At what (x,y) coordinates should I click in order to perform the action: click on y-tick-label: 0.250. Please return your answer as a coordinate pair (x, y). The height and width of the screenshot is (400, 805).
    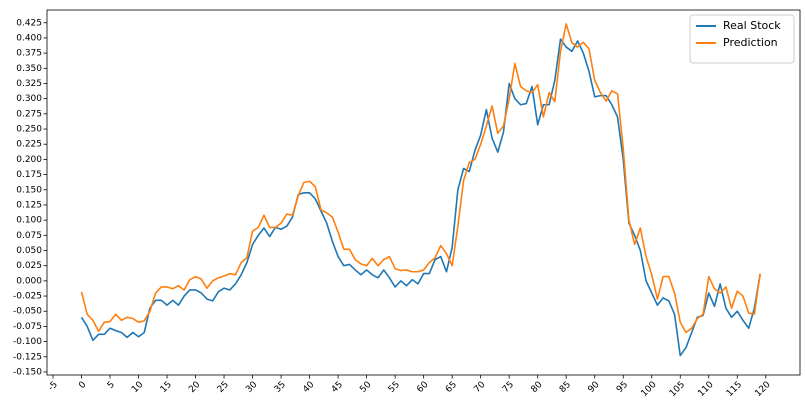
    Looking at the image, I should click on (29, 130).